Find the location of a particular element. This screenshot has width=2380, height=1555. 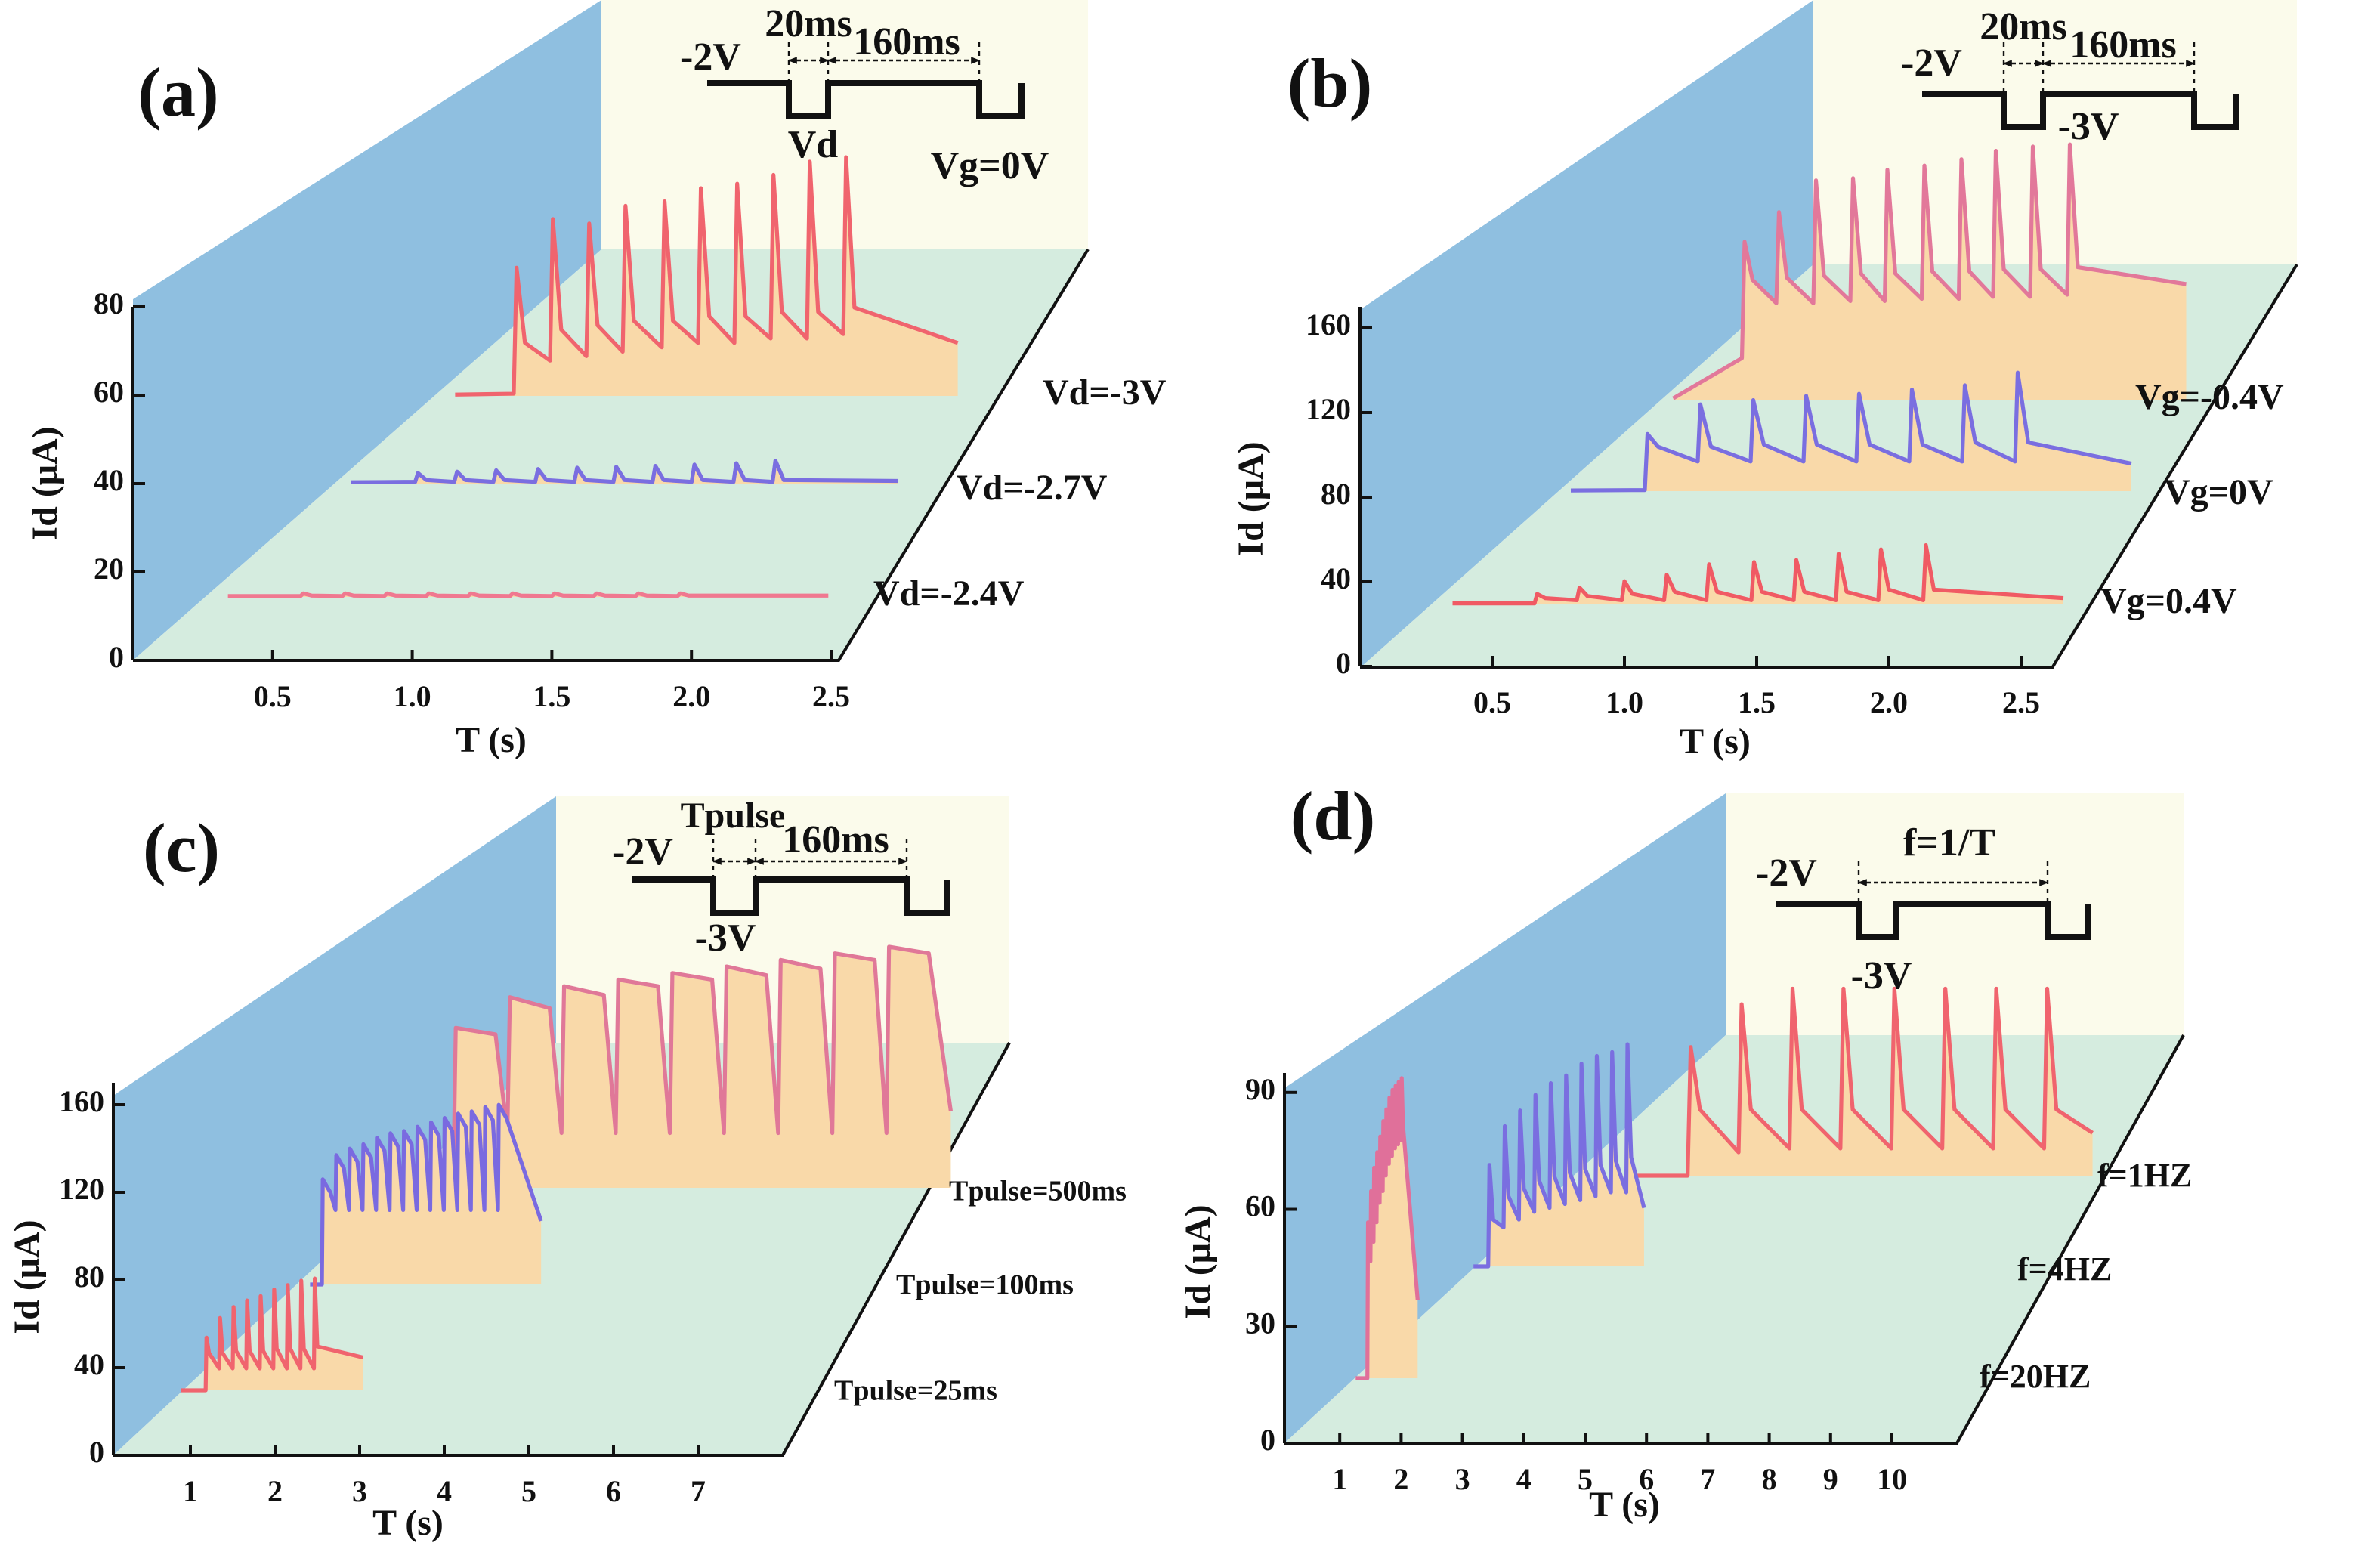

series-label: f=4HZ is located at coordinates (2064, 1269).